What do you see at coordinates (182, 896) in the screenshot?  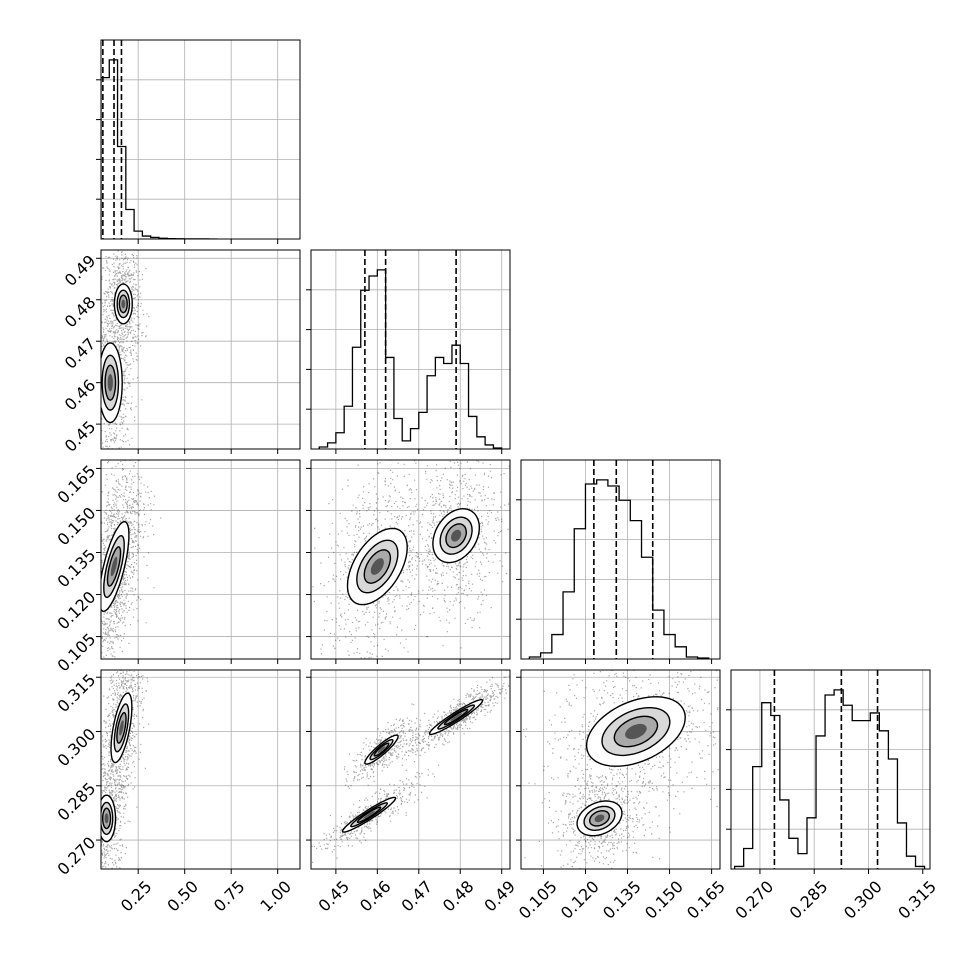 I see `x-tick-label: 0.50` at bounding box center [182, 896].